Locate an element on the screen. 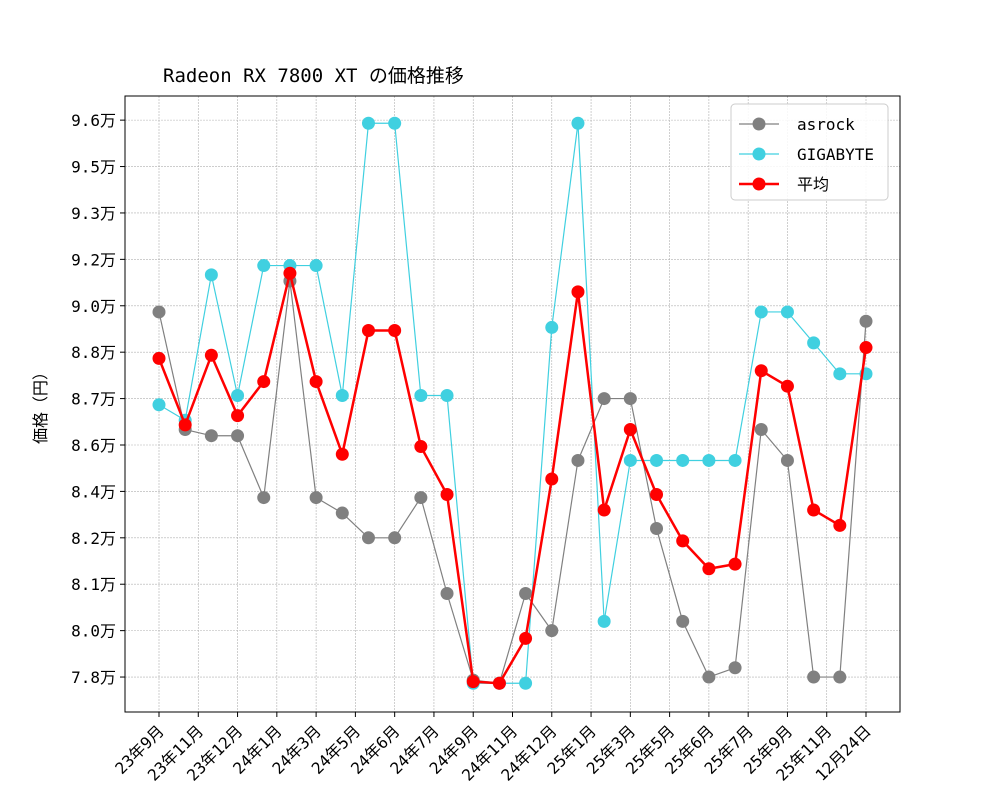  y-tick-label: 8.2万 is located at coordinates (93, 538).